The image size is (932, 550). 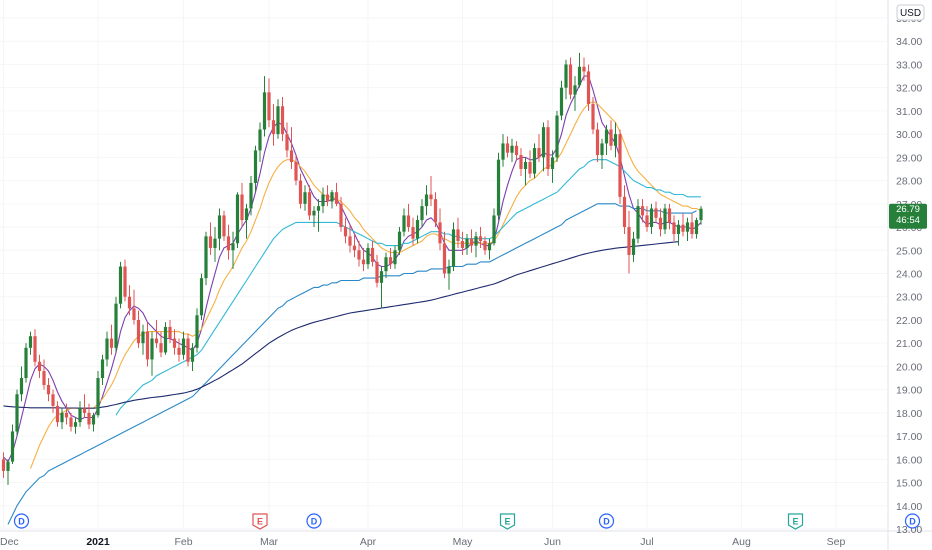 What do you see at coordinates (422, 542) in the screenshot?
I see `time-axis: Dec 2021 Feb Mar Apr May Jun Jul Aug Sep` at bounding box center [422, 542].